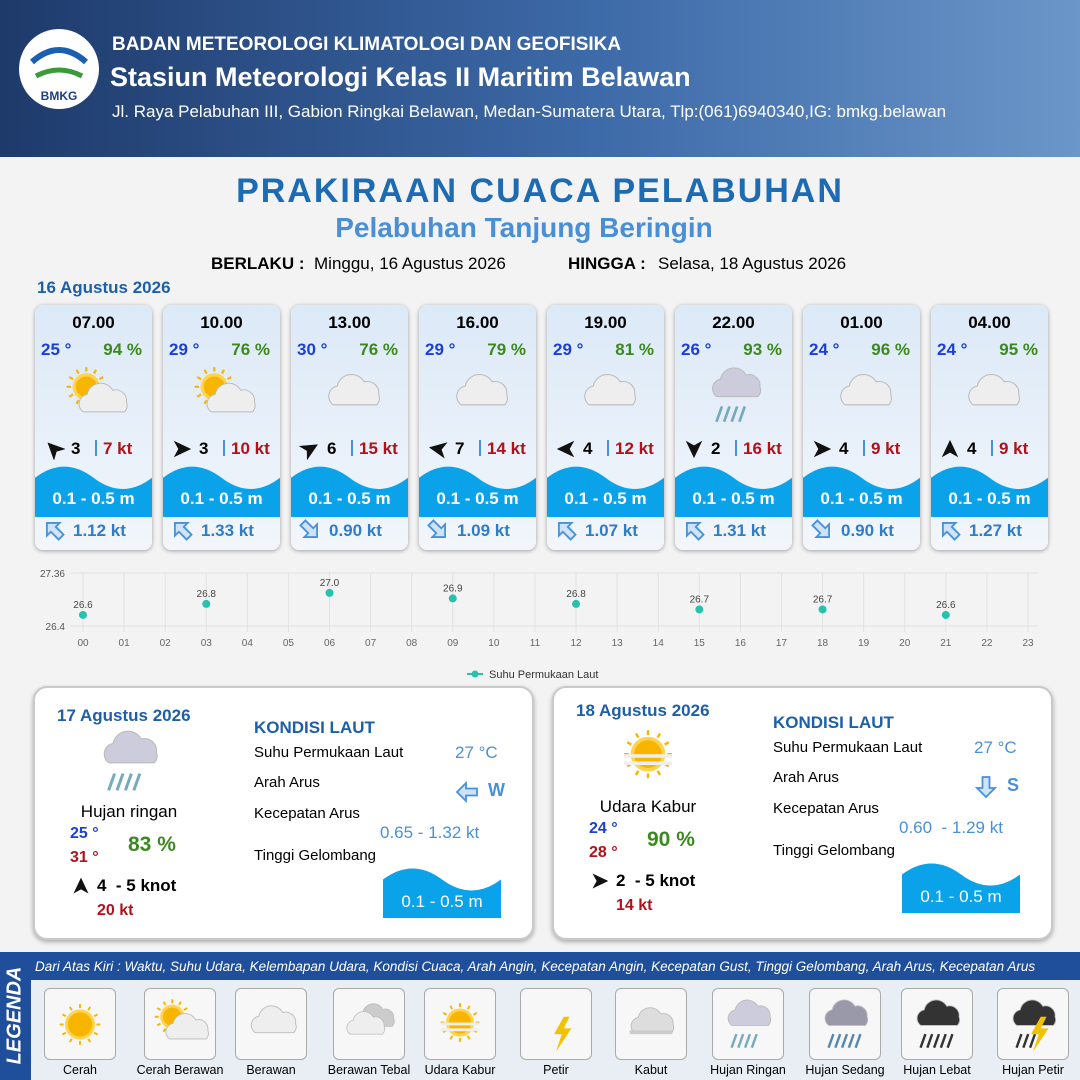 The width and height of the screenshot is (1080, 1080). I want to click on humidity: 96 %, so click(890, 349).